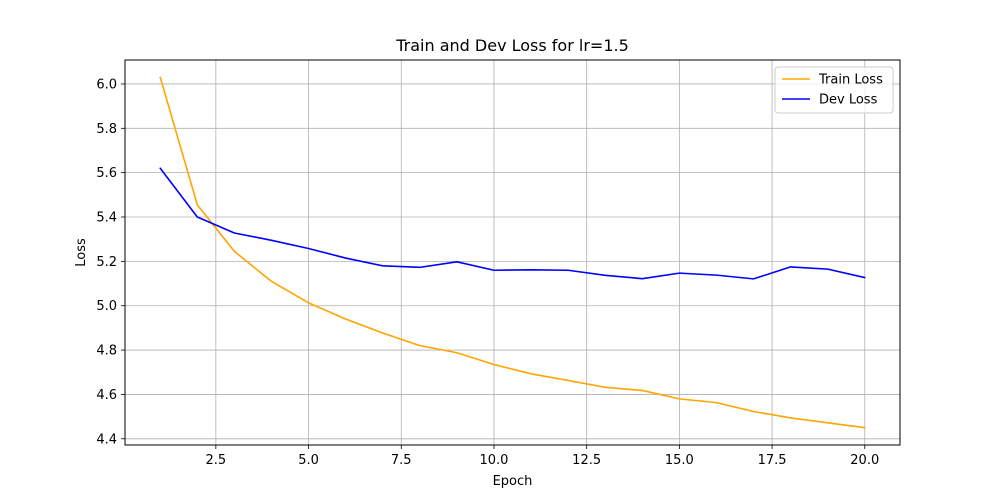 Image resolution: width=1000 pixels, height=504 pixels. Describe the element at coordinates (106, 218) in the screenshot. I see `y-tick-label: 5.4` at that location.